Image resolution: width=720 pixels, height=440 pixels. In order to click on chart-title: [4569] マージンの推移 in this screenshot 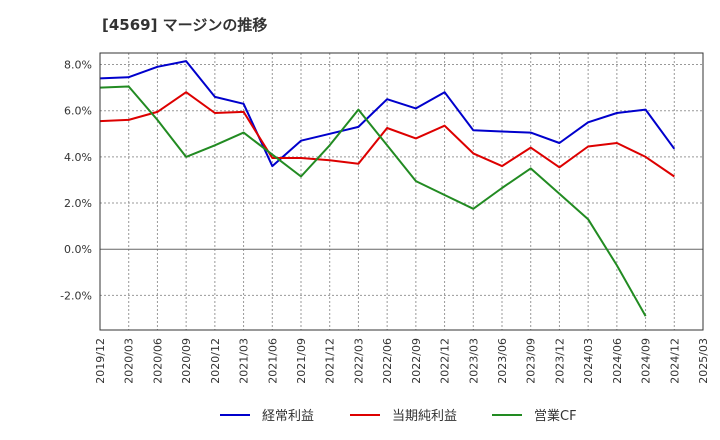, I will do `click(185, 25)`.